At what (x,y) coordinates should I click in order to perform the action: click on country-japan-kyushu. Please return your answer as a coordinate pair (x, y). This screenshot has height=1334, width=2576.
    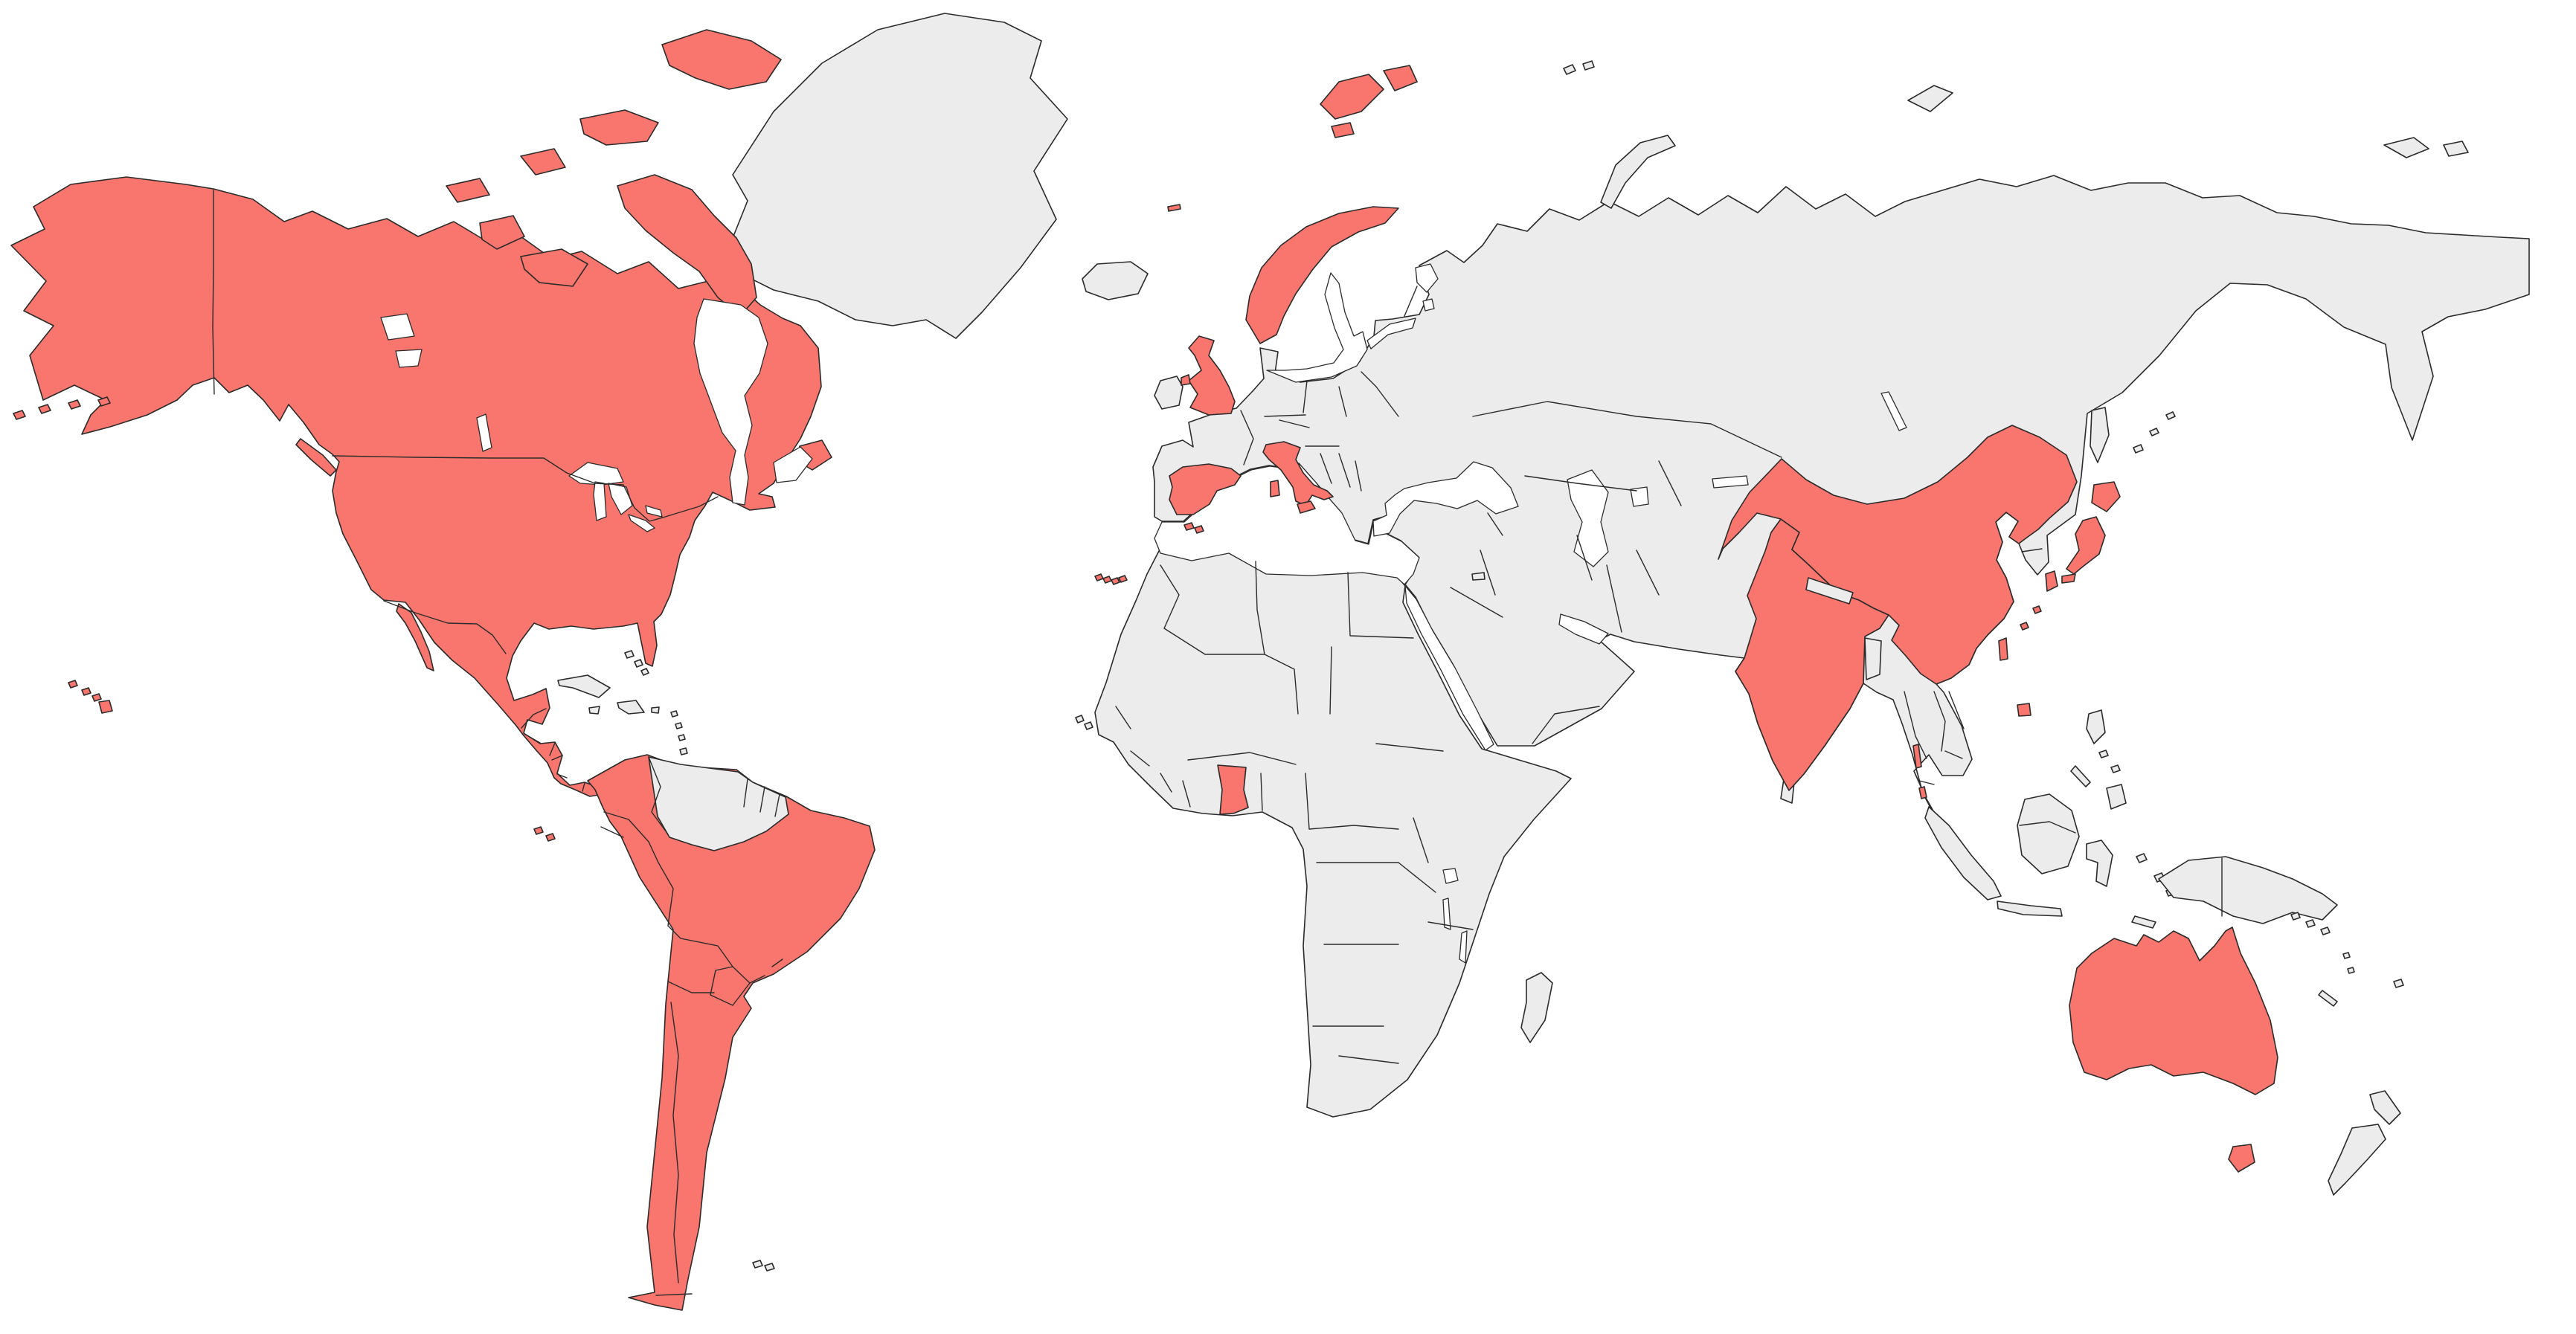
    Looking at the image, I should click on (2051, 581).